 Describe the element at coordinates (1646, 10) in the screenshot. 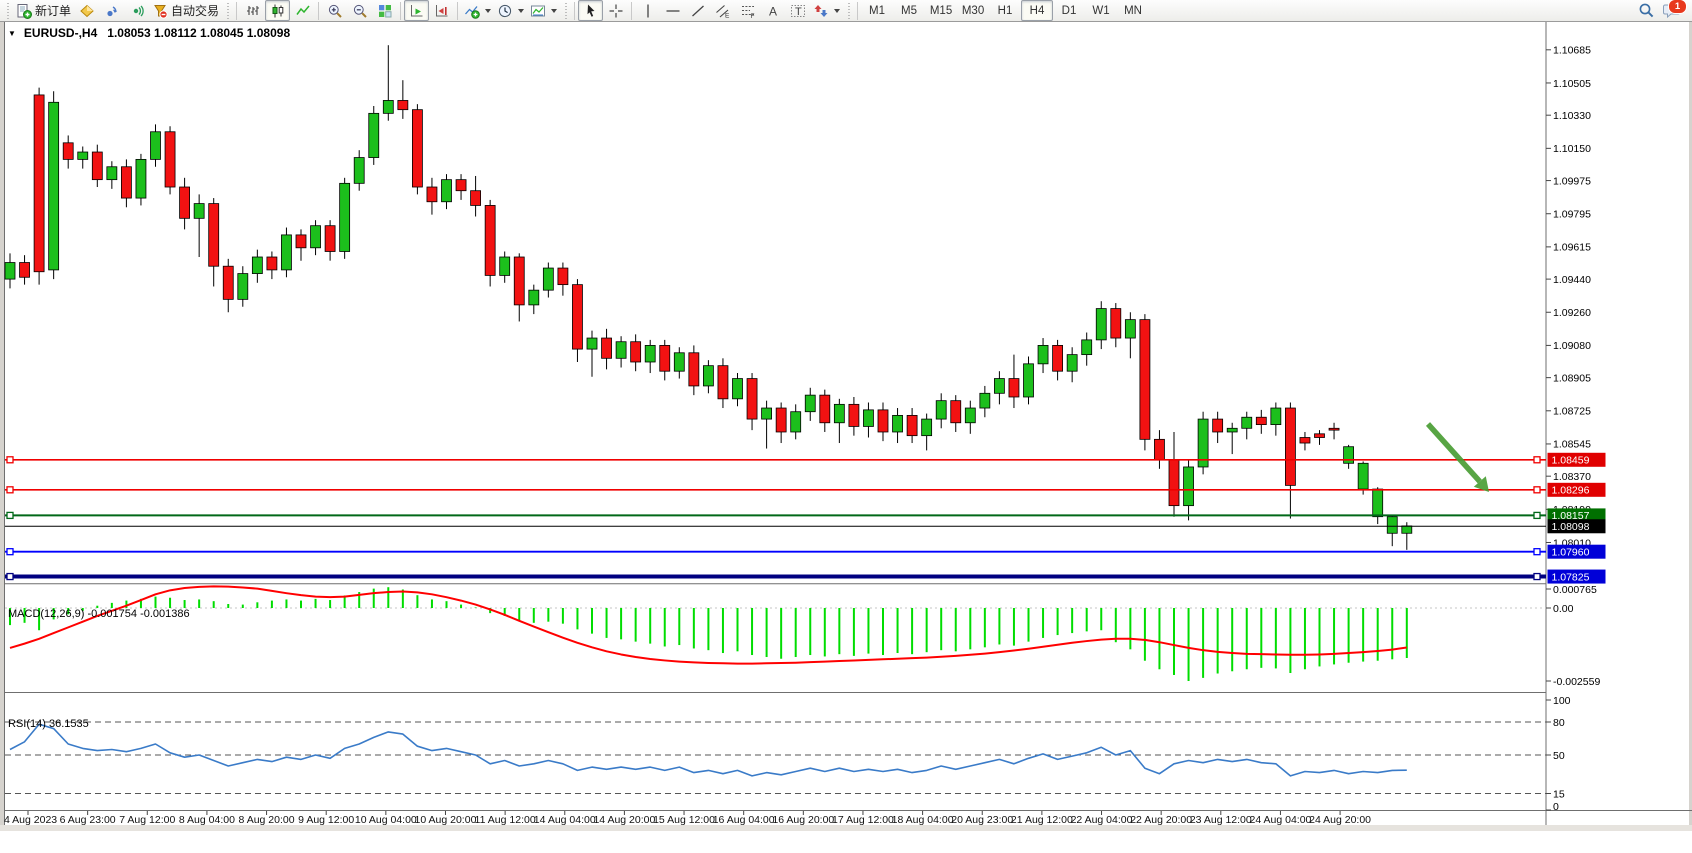

I see `search-button` at that location.